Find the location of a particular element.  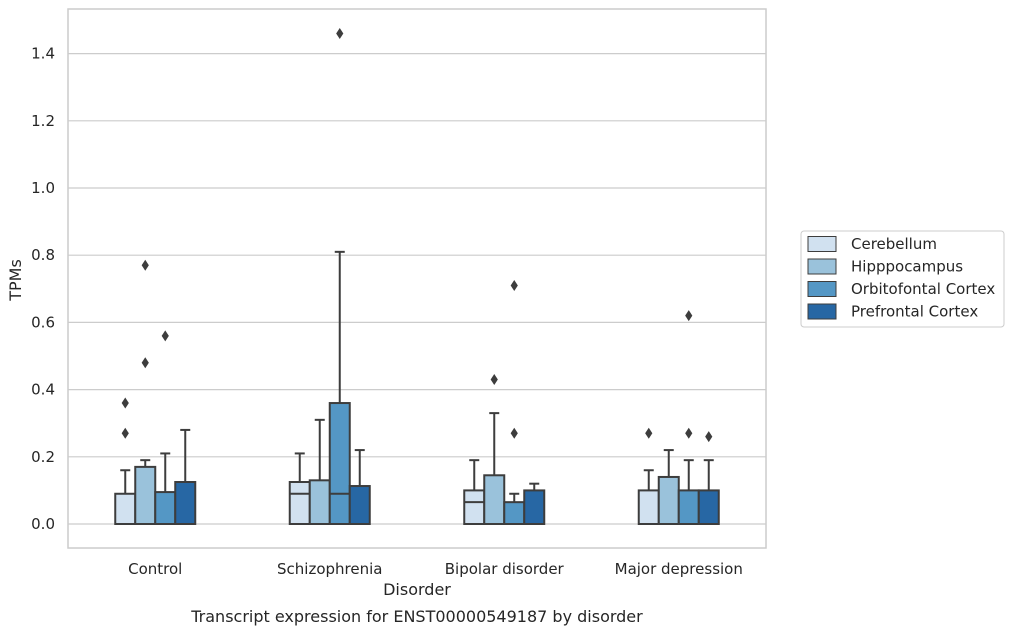

y-tick-label: 1.4 is located at coordinates (43, 54).